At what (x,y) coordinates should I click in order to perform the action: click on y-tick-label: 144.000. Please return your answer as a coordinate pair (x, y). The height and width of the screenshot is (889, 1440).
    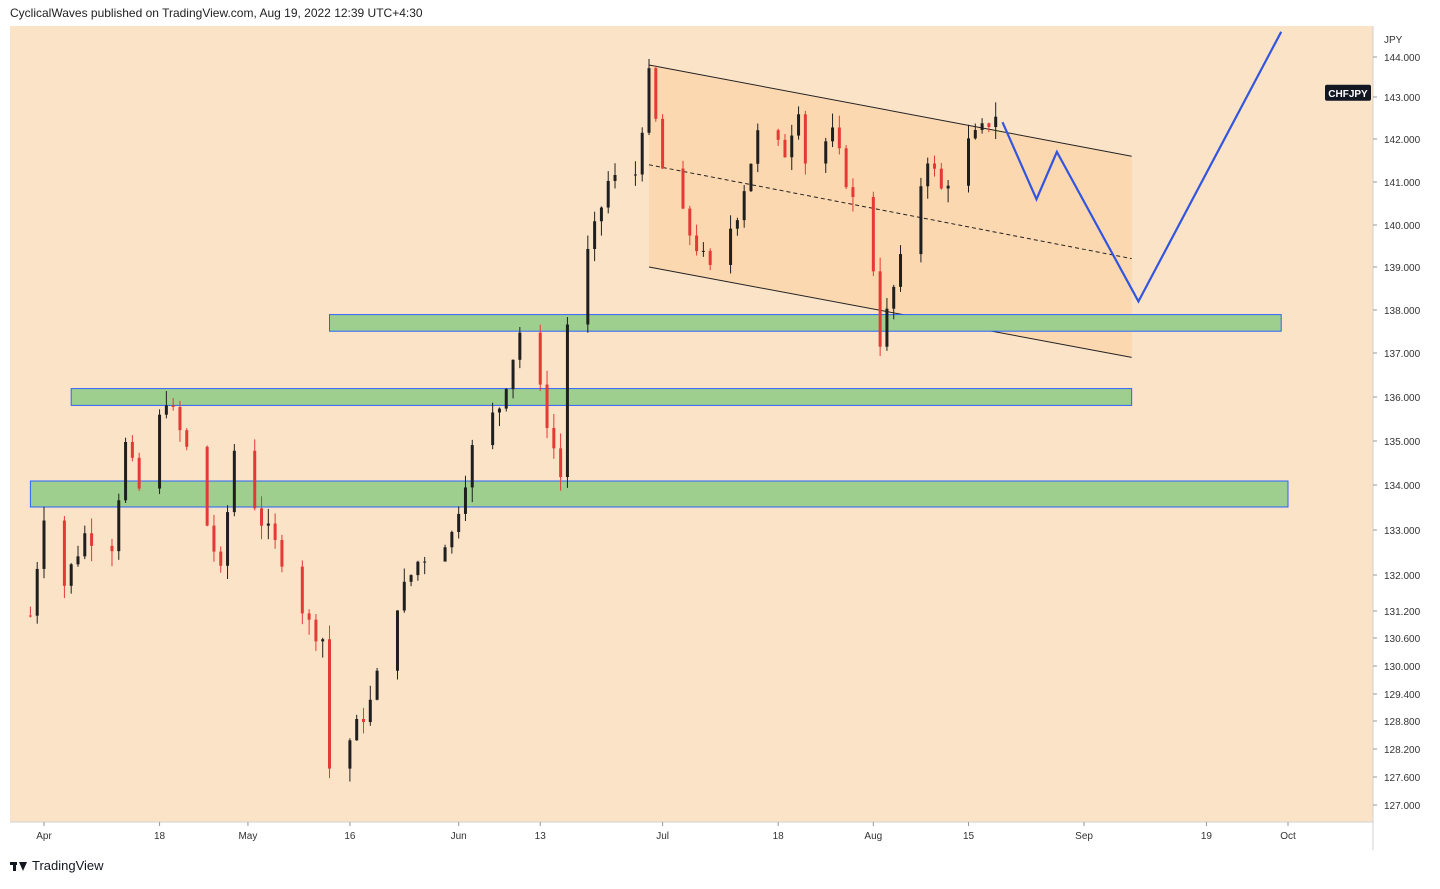
    Looking at the image, I should click on (1402, 58).